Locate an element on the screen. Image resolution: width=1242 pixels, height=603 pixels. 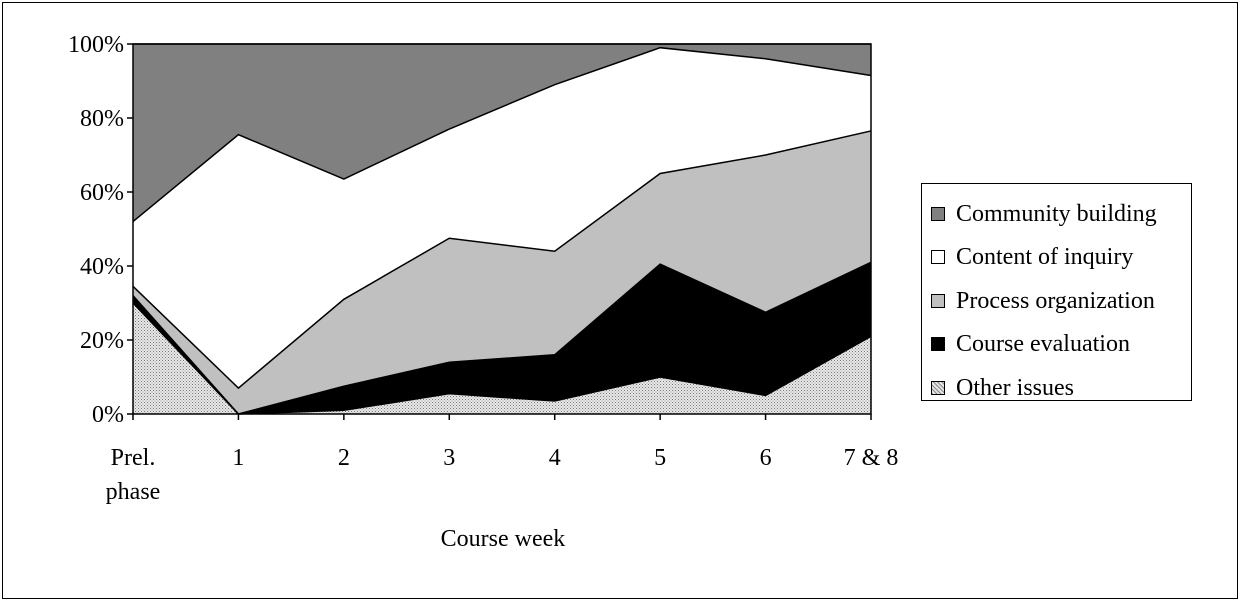
area-course-evaluation is located at coordinates (502, 338).